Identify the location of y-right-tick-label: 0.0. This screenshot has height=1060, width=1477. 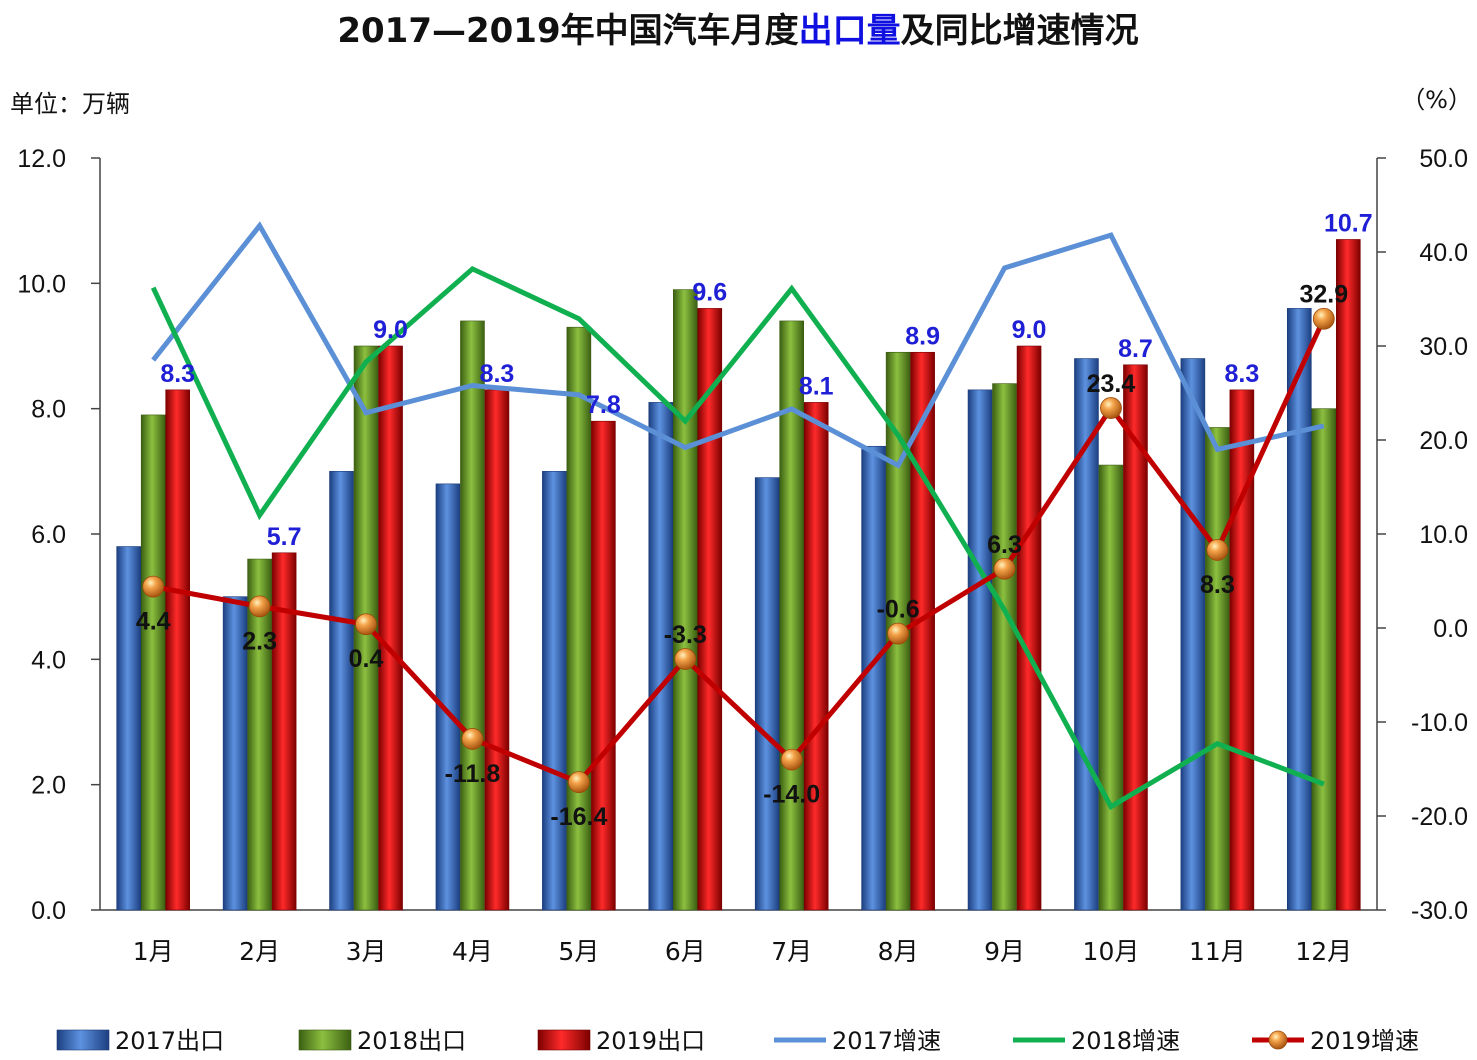
(1450, 629).